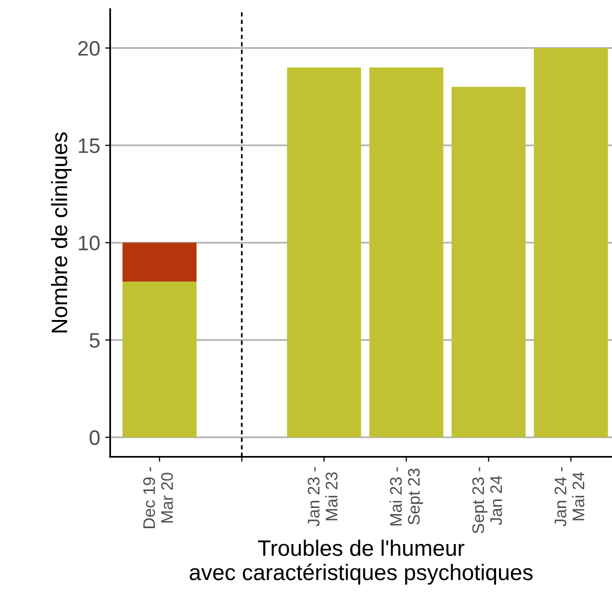 The width and height of the screenshot is (612, 605). What do you see at coordinates (487, 500) in the screenshot?
I see `x-tick-label: Sept 23 - Jan 24` at bounding box center [487, 500].